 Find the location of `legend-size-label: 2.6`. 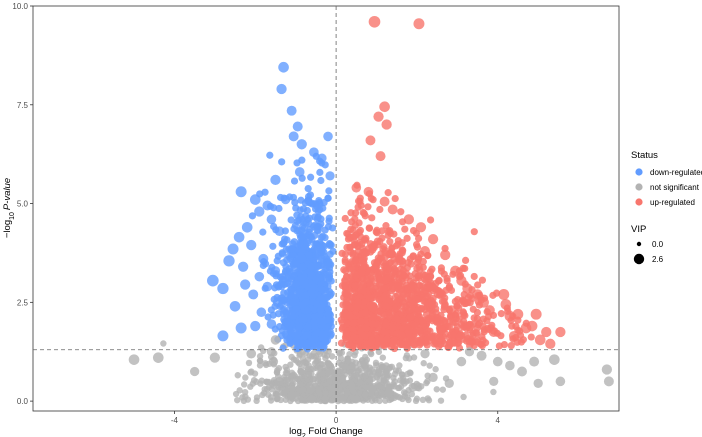

legend-size-label: 2.6 is located at coordinates (658, 259).